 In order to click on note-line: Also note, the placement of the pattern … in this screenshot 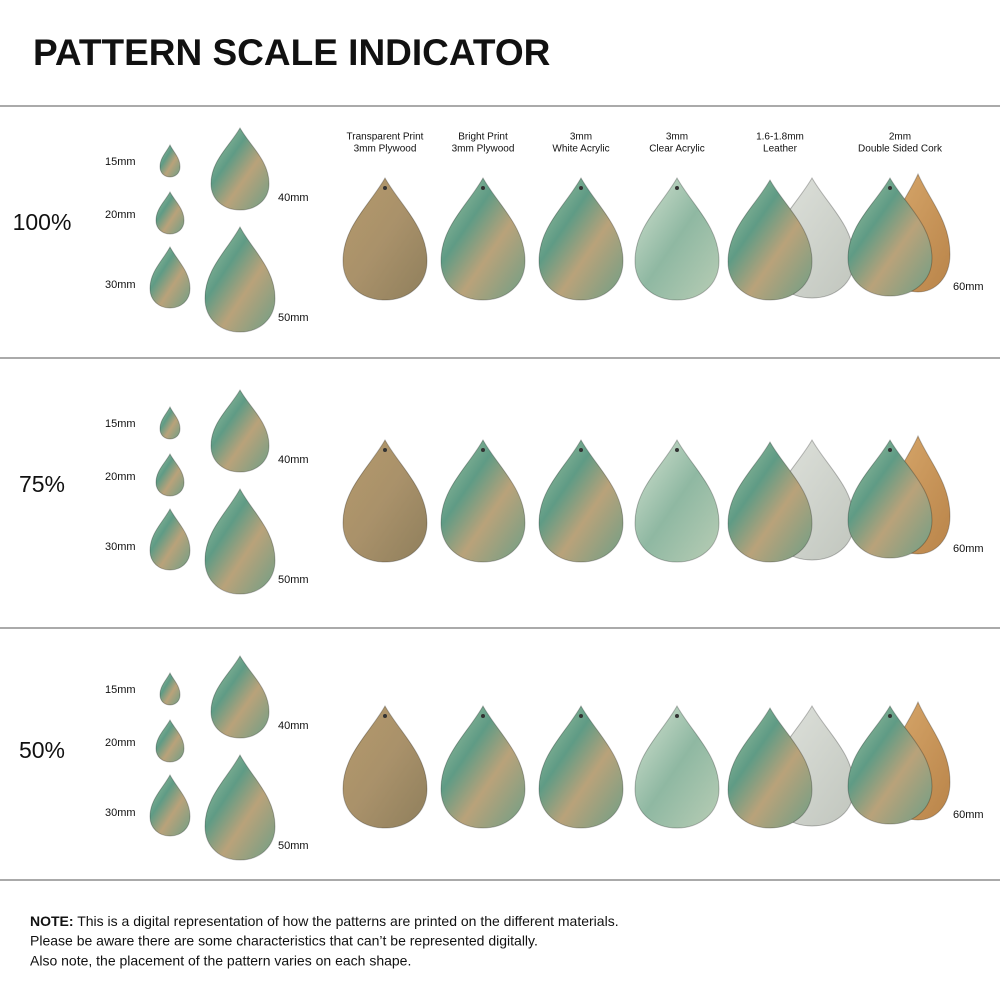, I will do `click(220, 961)`.